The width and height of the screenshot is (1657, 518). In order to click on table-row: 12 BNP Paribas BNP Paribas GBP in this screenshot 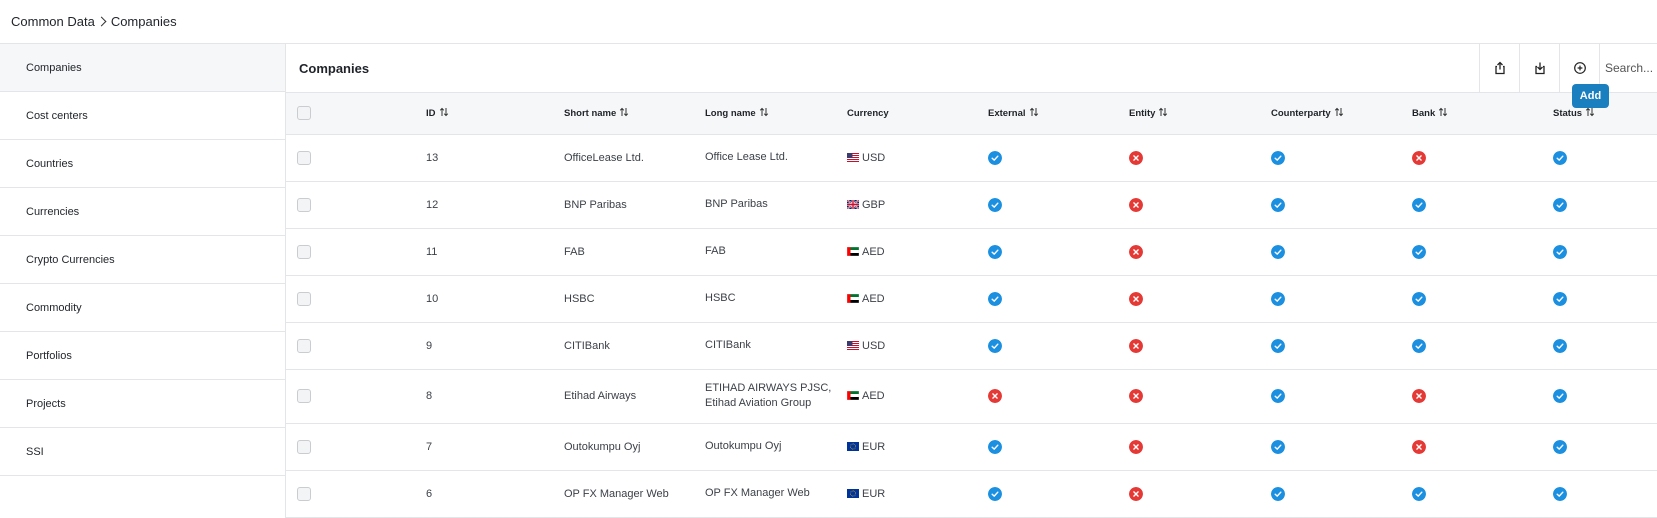, I will do `click(971, 205)`.